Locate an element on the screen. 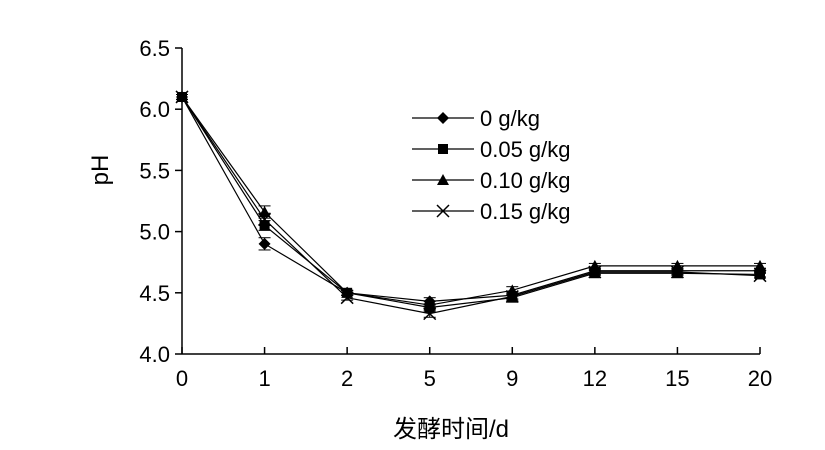 This screenshot has height=450, width=825. x-tick-label: 9 is located at coordinates (512, 378).